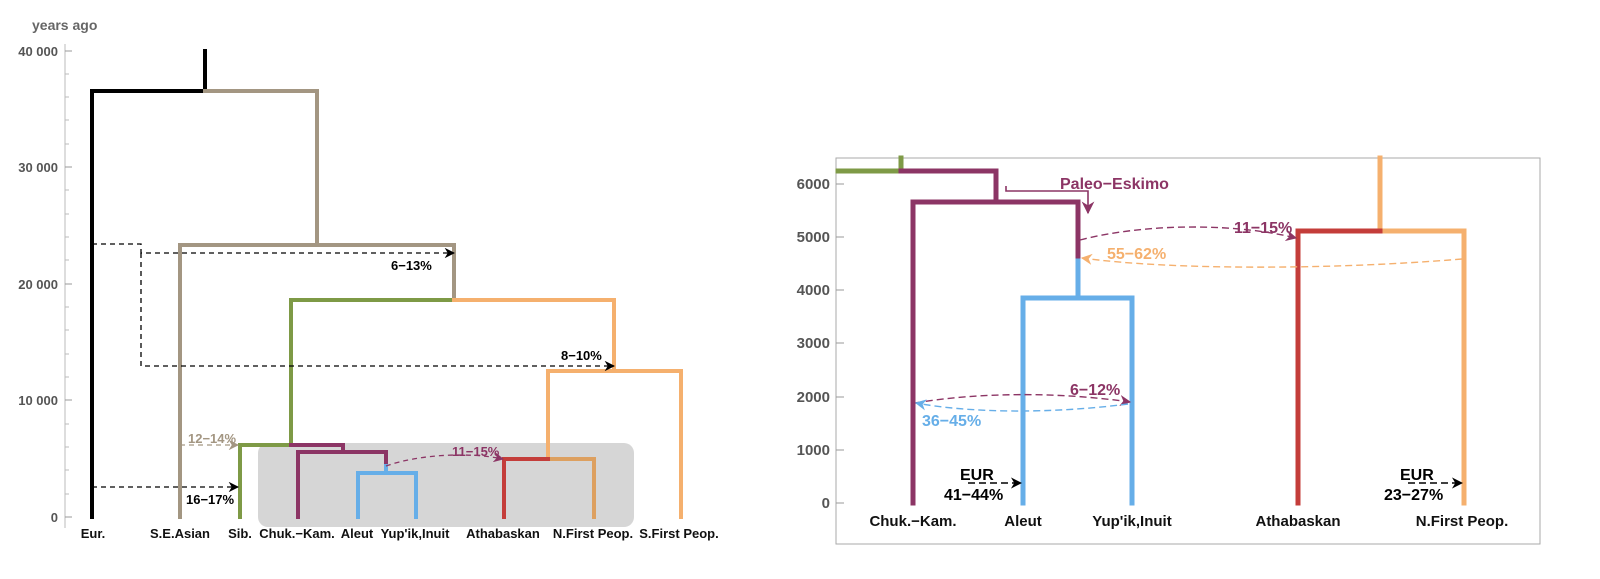 Image resolution: width=1600 pixels, height=579 pixels. What do you see at coordinates (446, 485) in the screenshot?
I see `left-highlight-region` at bounding box center [446, 485].